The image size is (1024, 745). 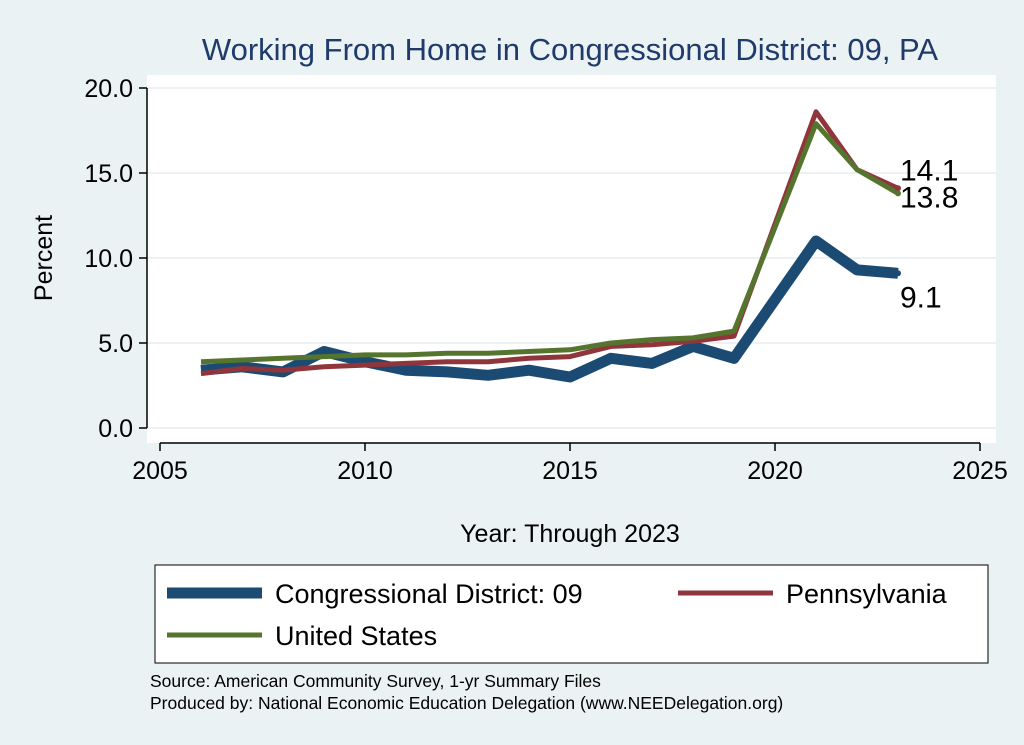 What do you see at coordinates (867, 594) in the screenshot?
I see `legend-label-2: Pennsylvania` at bounding box center [867, 594].